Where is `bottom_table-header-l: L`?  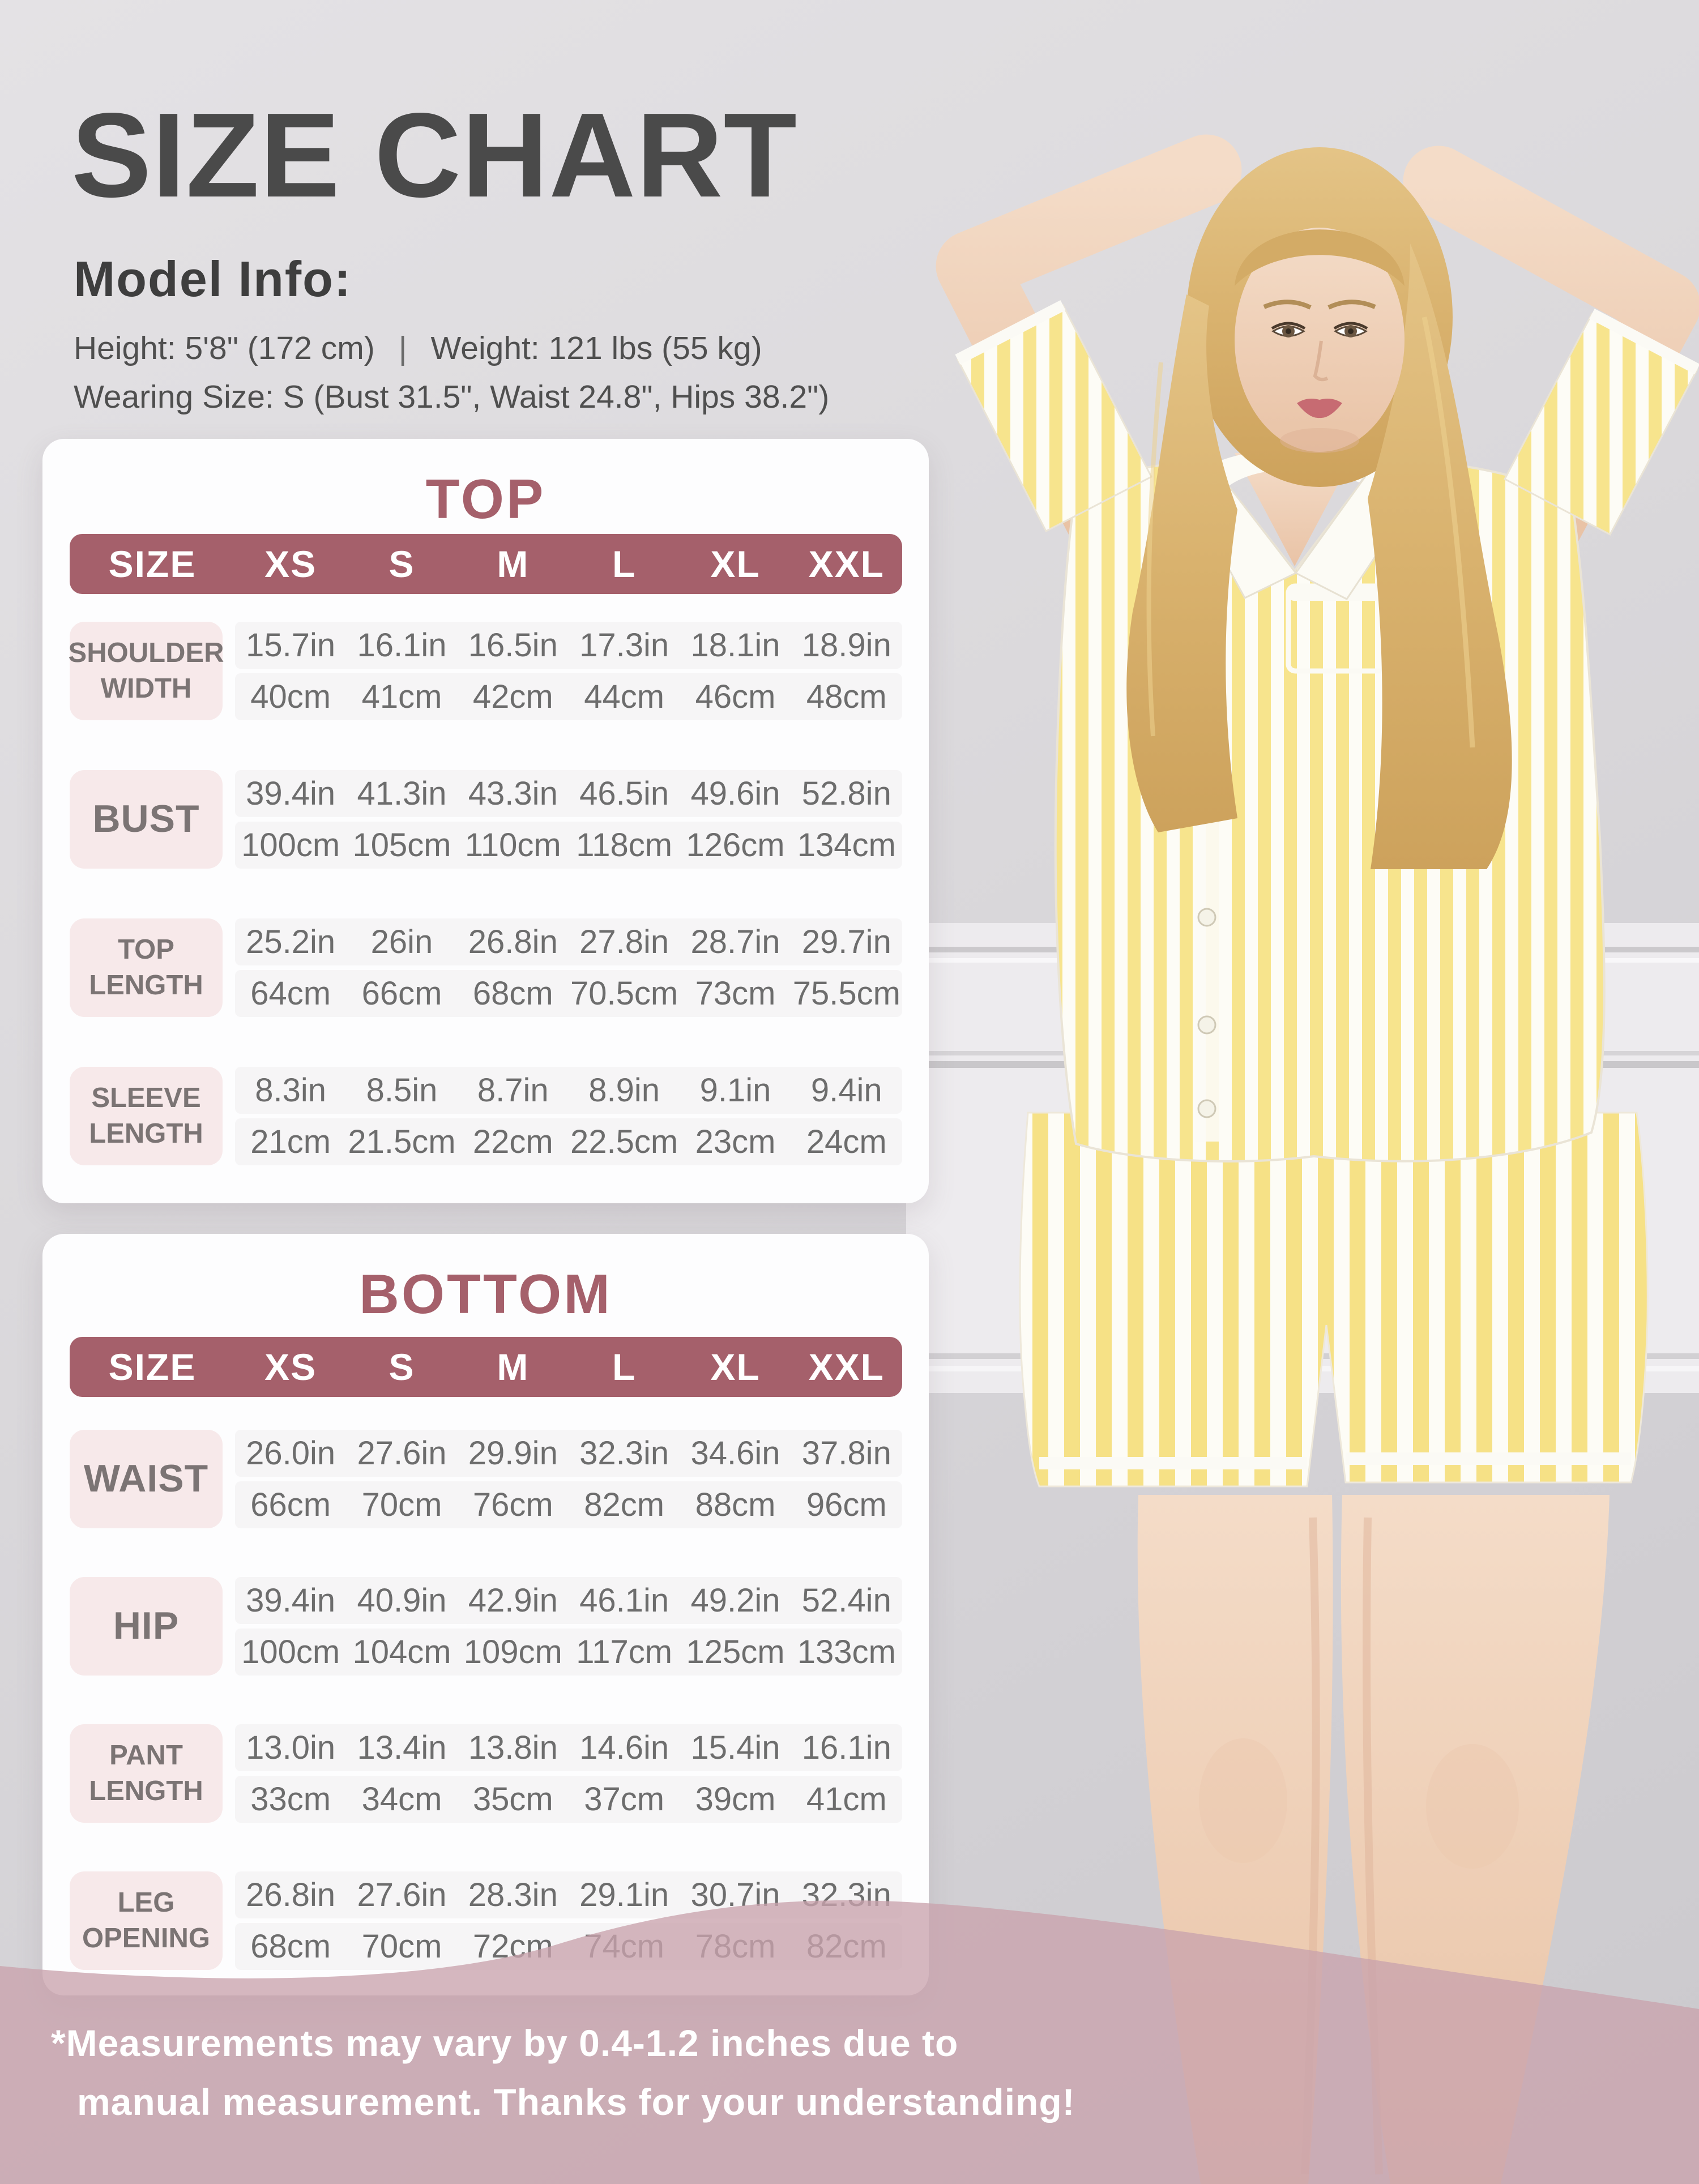 bottom_table-header-l: L is located at coordinates (624, 1367).